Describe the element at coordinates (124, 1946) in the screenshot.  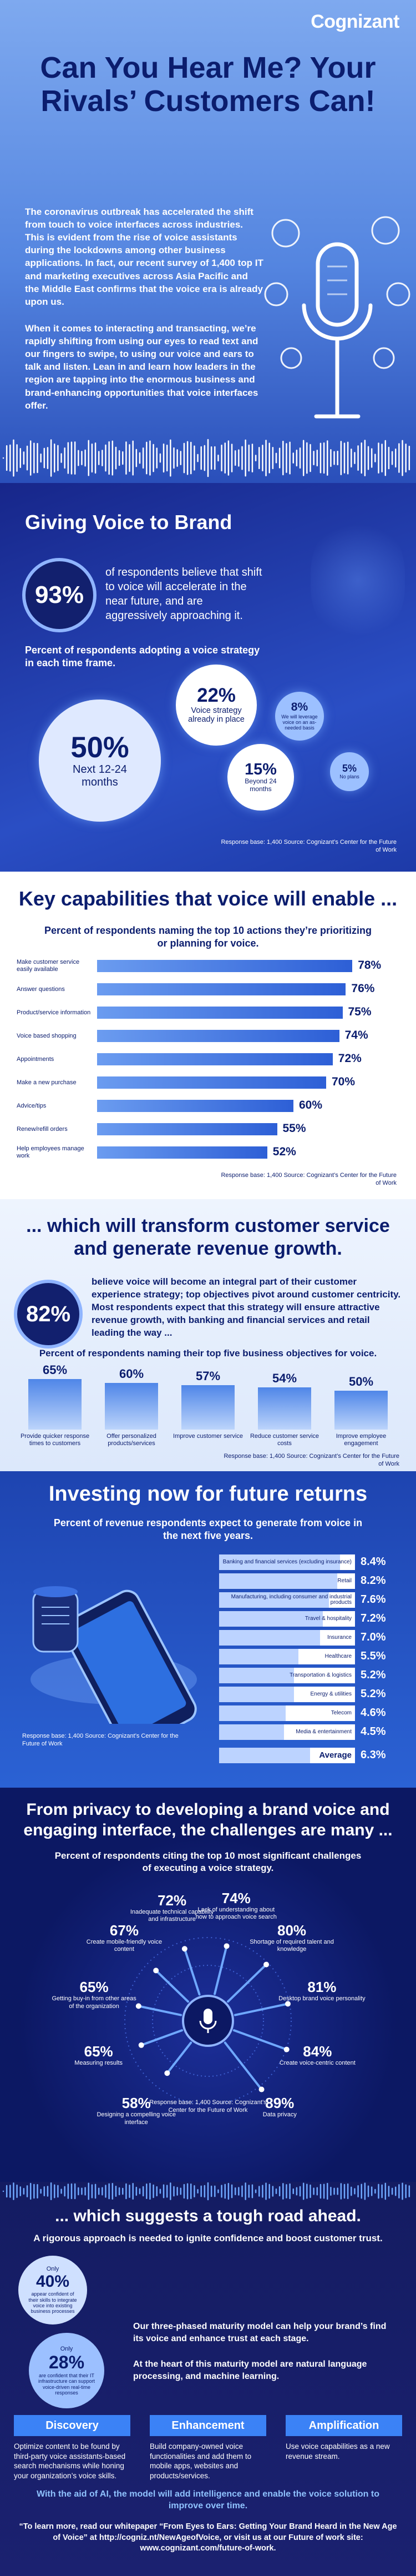
I see `category-label: Create mobile-friendly voice content` at that location.